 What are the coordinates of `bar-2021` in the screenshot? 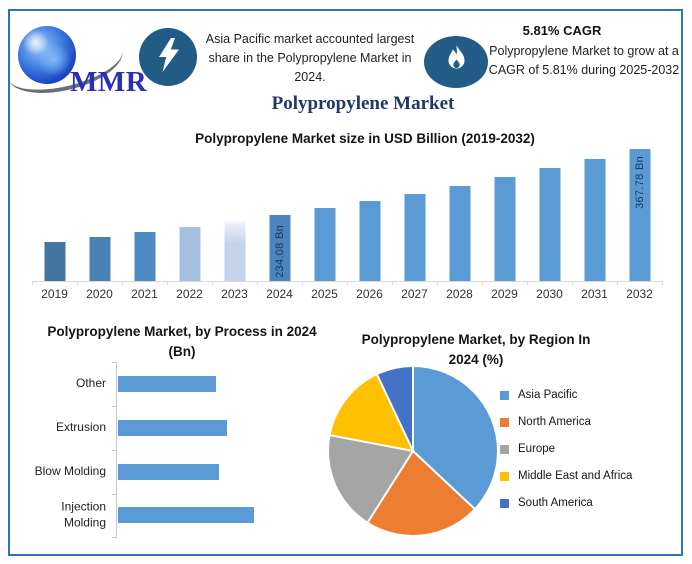 It's located at (144, 256).